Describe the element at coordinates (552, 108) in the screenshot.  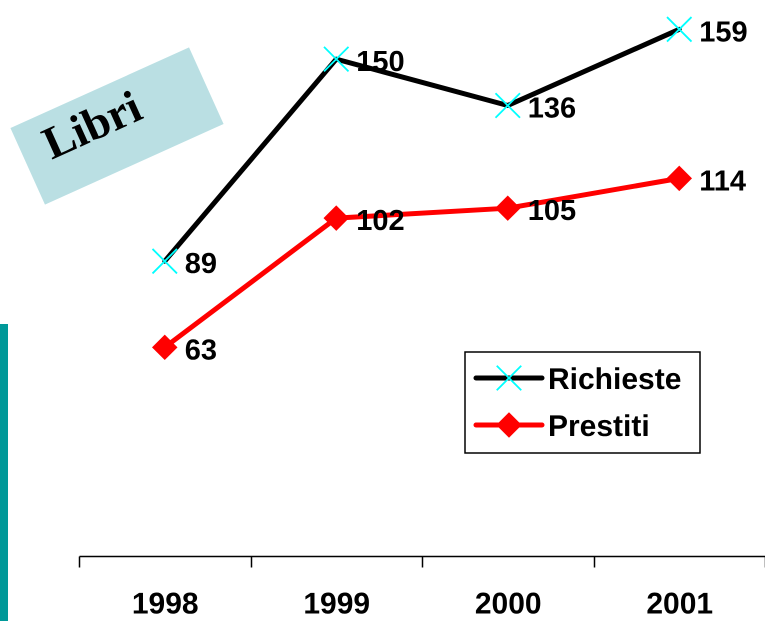
I see `data-label: 136` at that location.